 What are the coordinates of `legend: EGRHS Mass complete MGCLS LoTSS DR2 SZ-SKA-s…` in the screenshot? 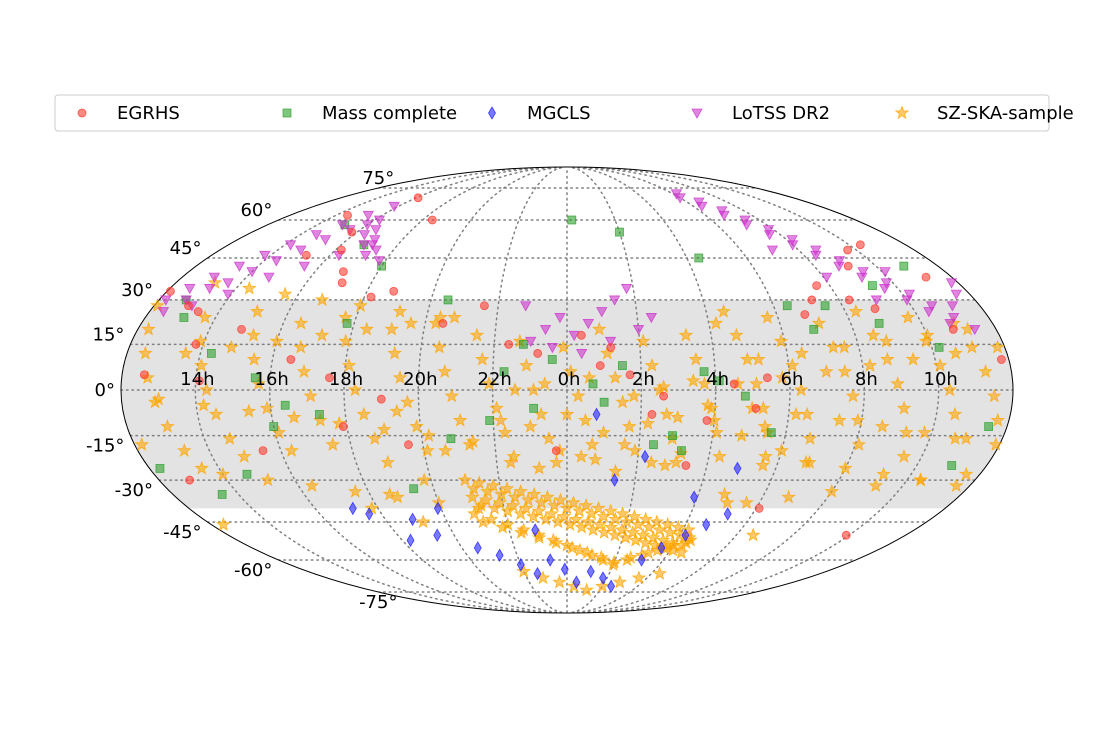 It's located at (564, 113).